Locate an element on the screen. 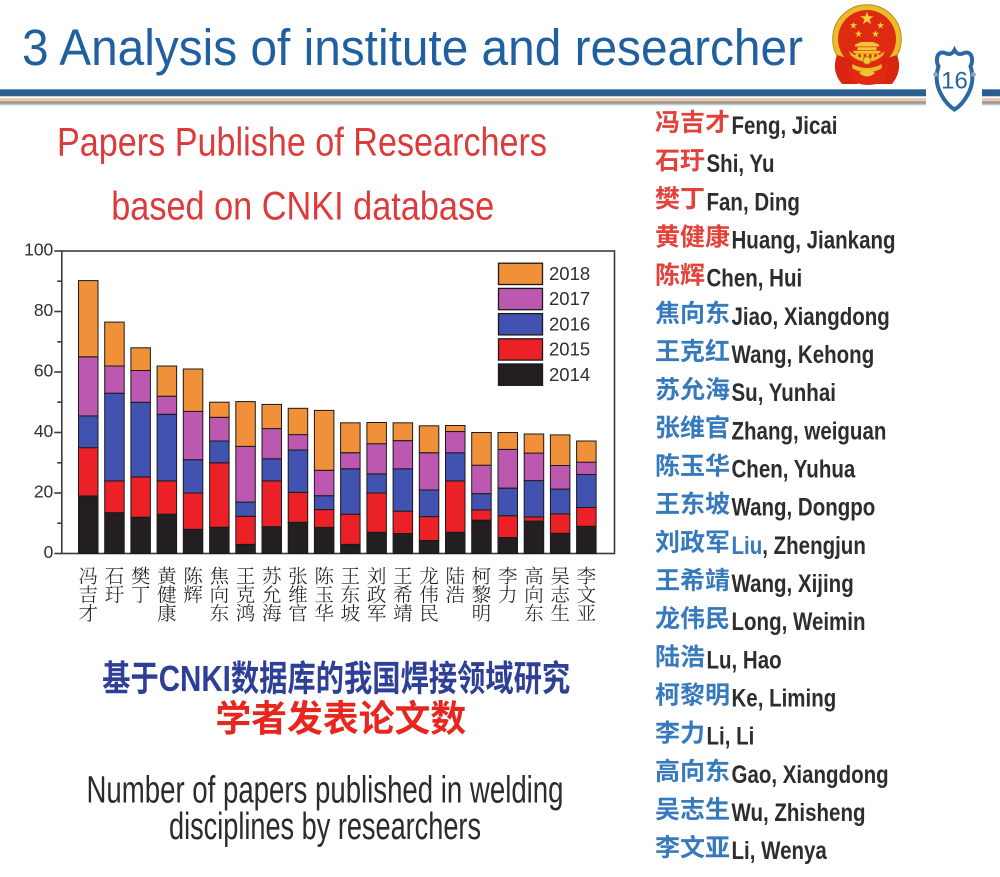 This screenshot has width=1000, height=877. svg-text: 2015 is located at coordinates (569, 349).